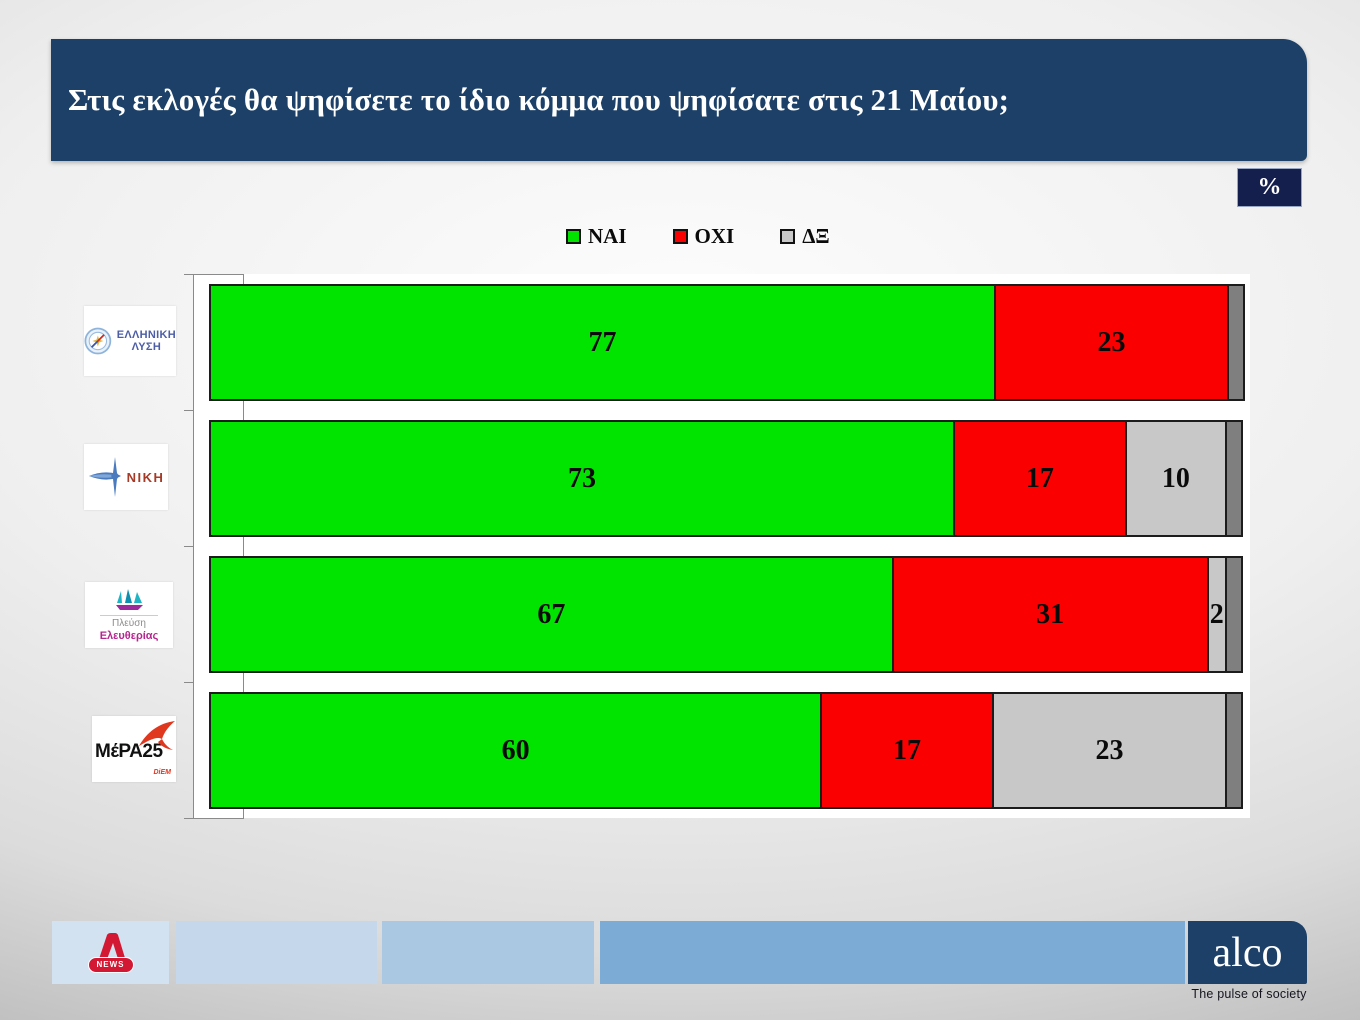 Image resolution: width=1360 pixels, height=1020 pixels. Describe the element at coordinates (146, 335) in the screenshot. I see `party-label-line: ΕΛΛΗΝΙΚΗ` at that location.